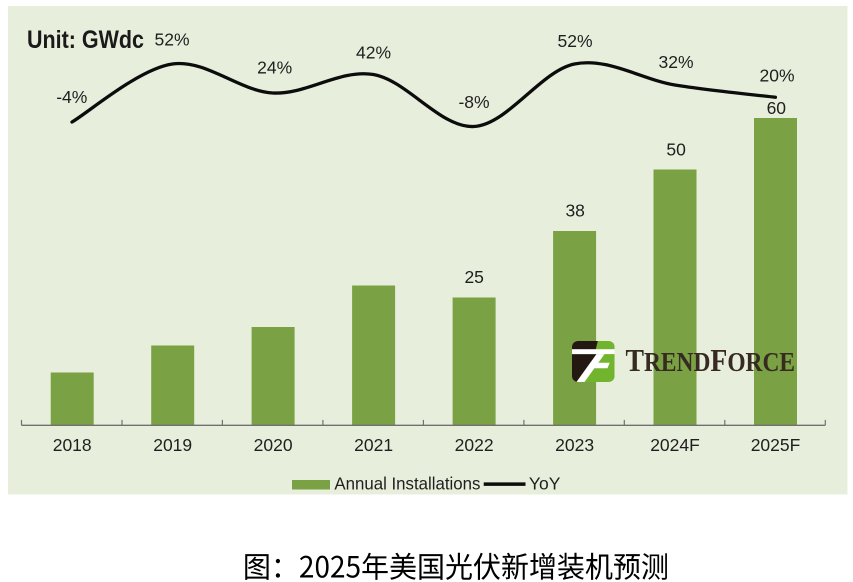 The image size is (853, 582). Describe the element at coordinates (273, 445) in the screenshot. I see `svg-text: 2020` at that location.